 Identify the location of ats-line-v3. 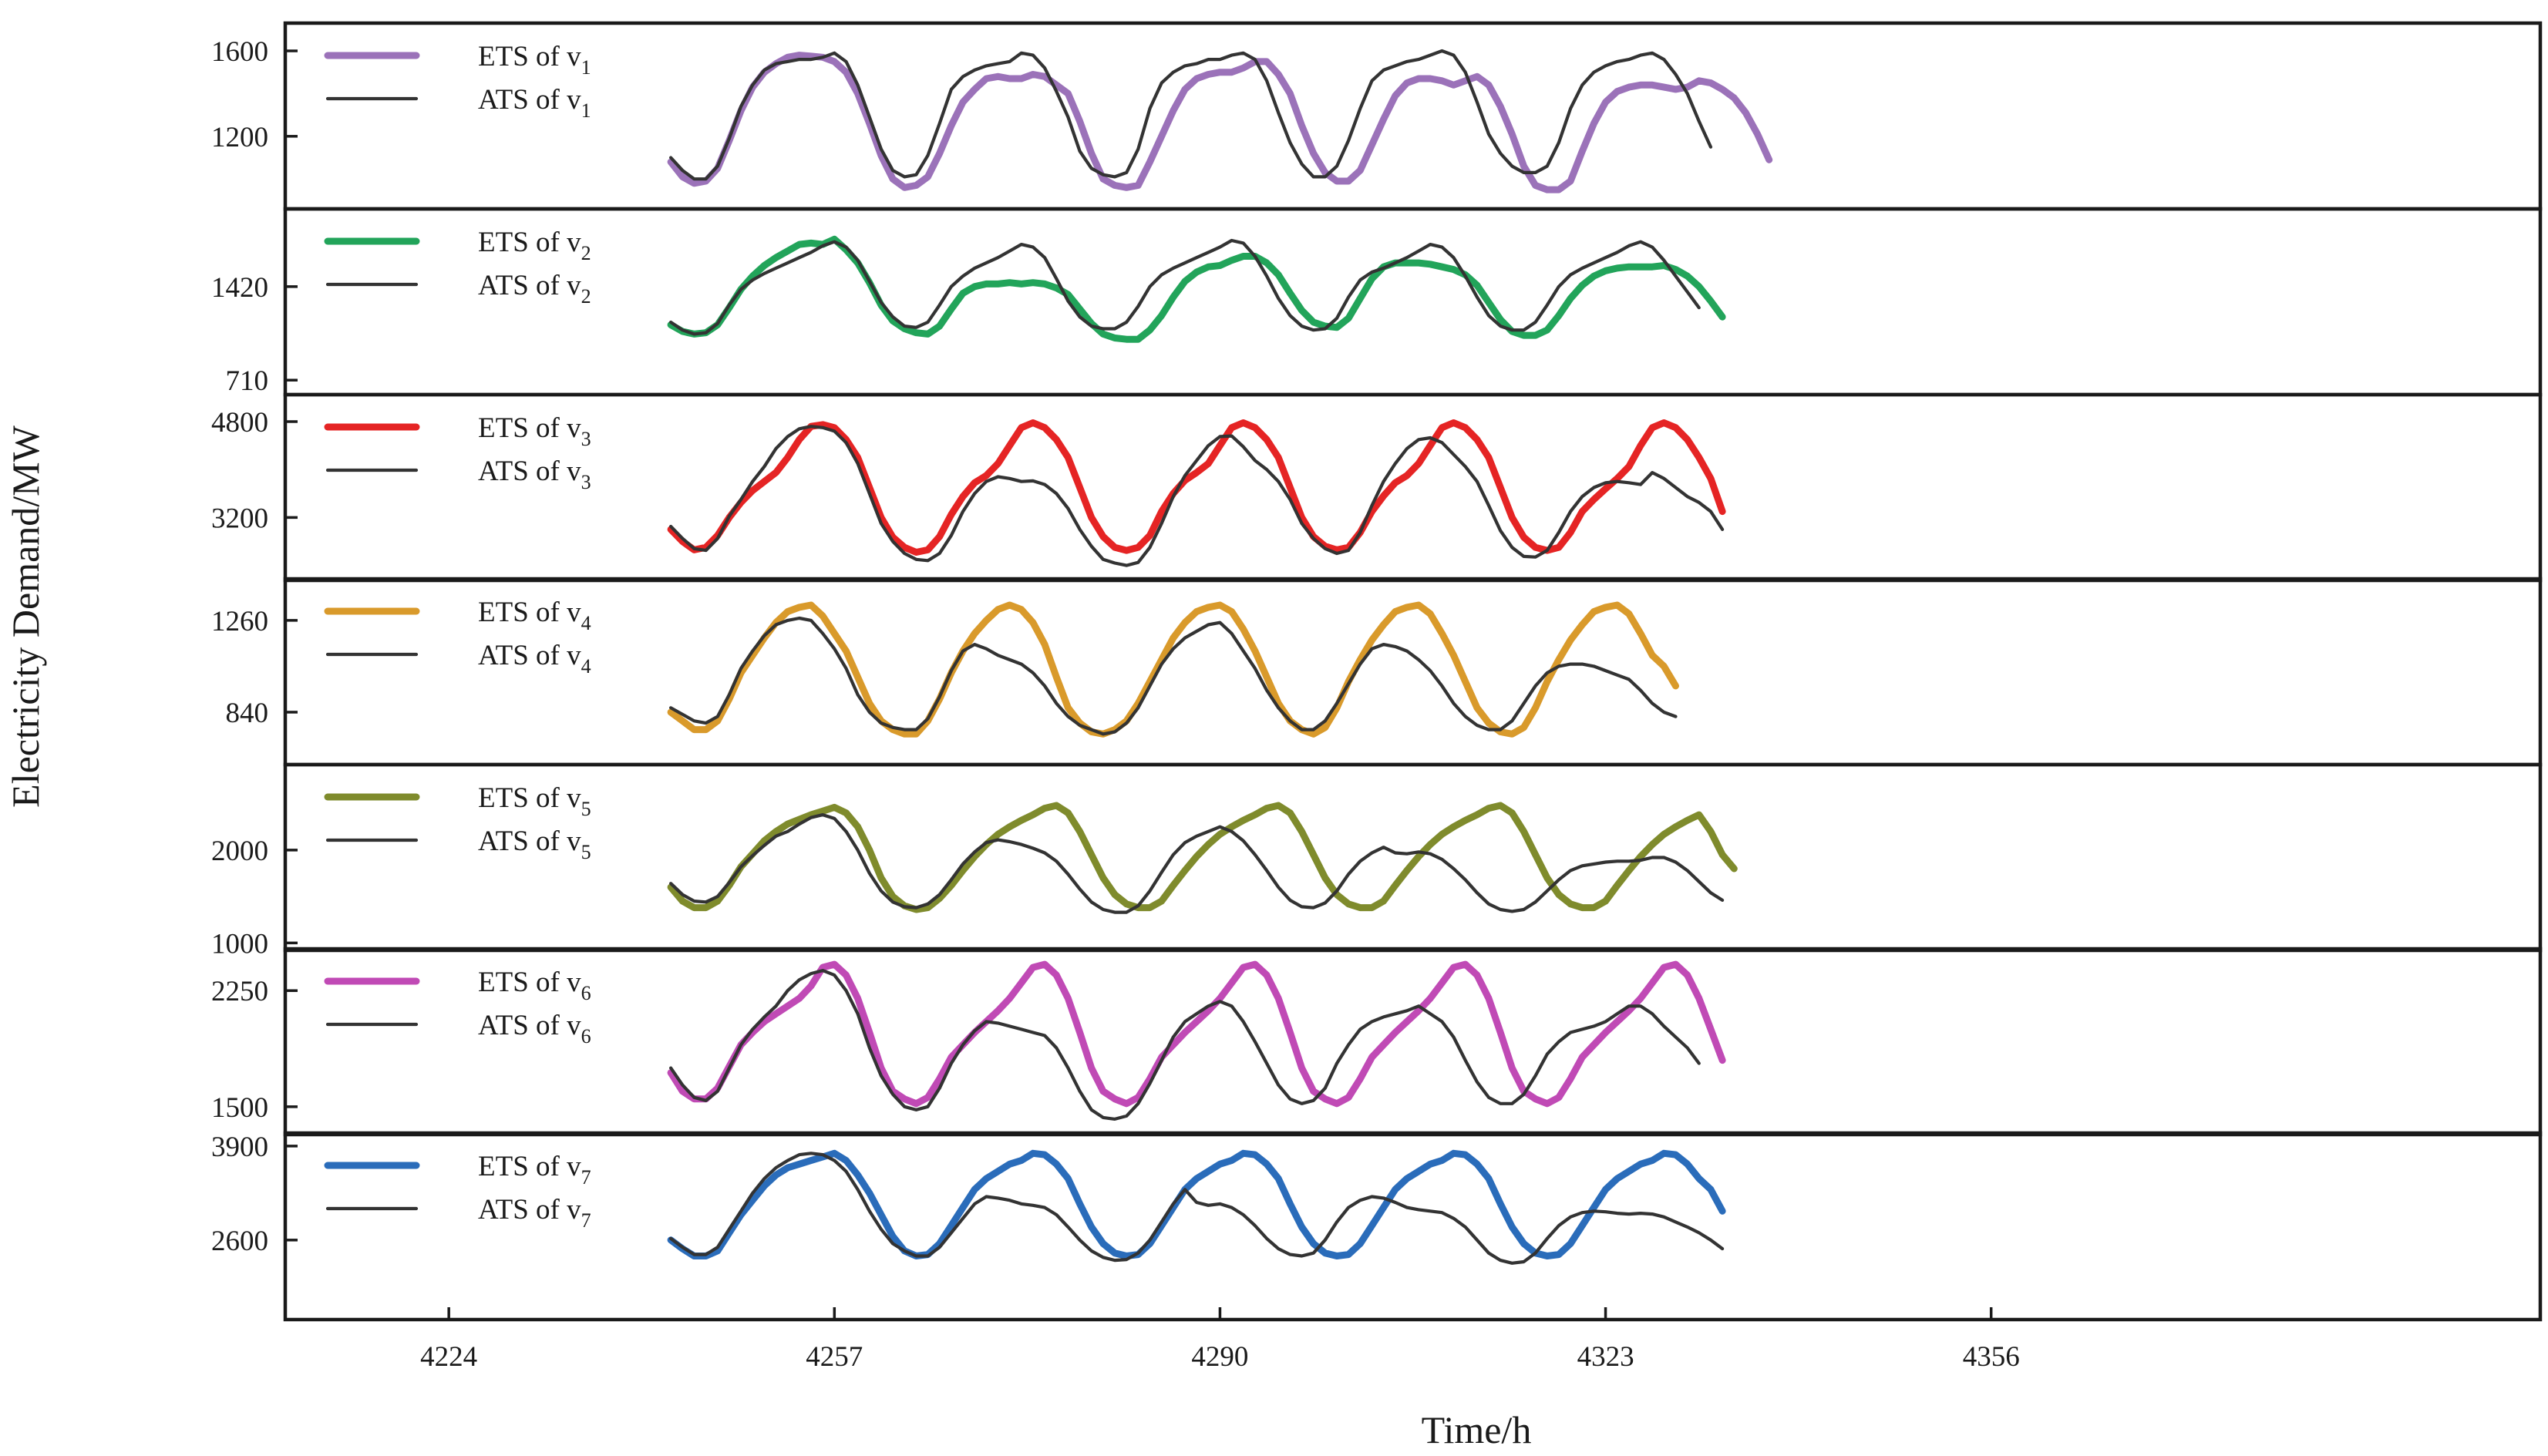
(1197, 496).